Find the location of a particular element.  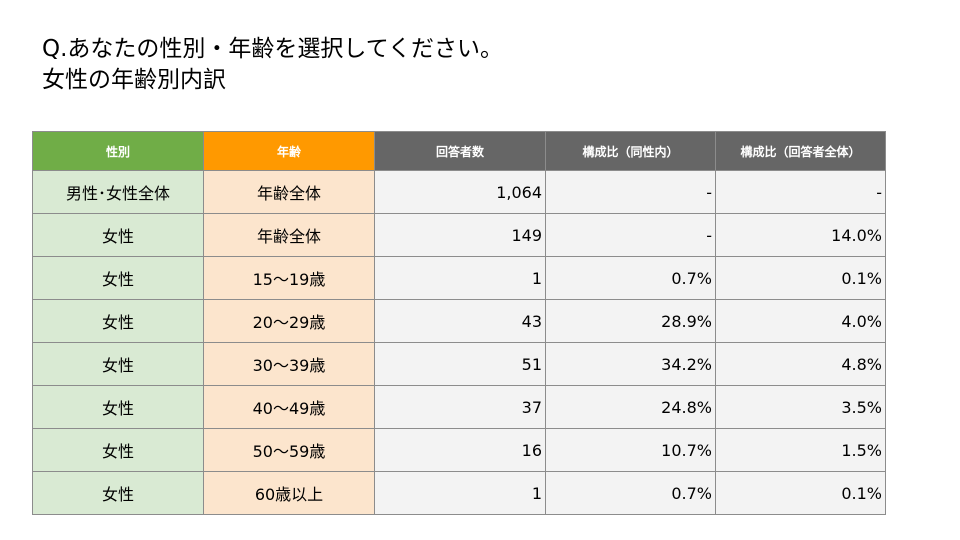

cell-age: 20〜29歳 is located at coordinates (289, 321).